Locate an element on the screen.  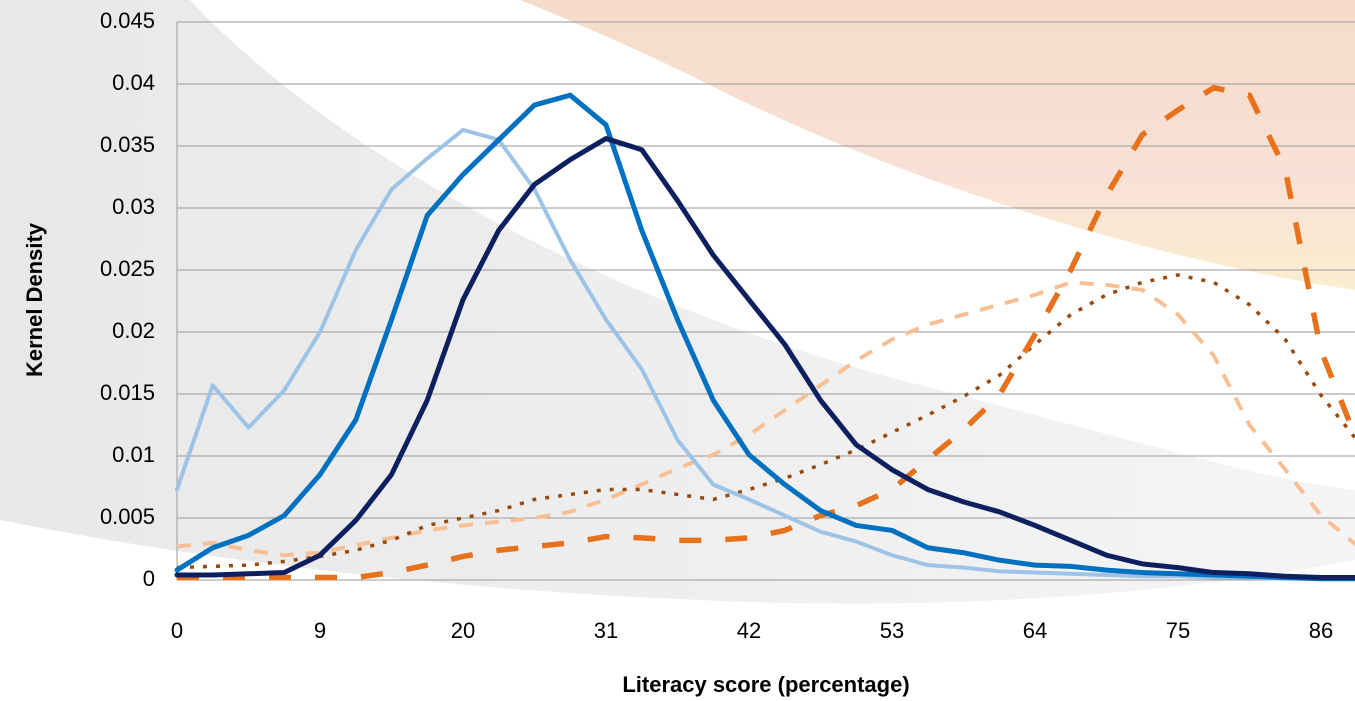
y-tick-label: 0.015 is located at coordinates (127, 392).